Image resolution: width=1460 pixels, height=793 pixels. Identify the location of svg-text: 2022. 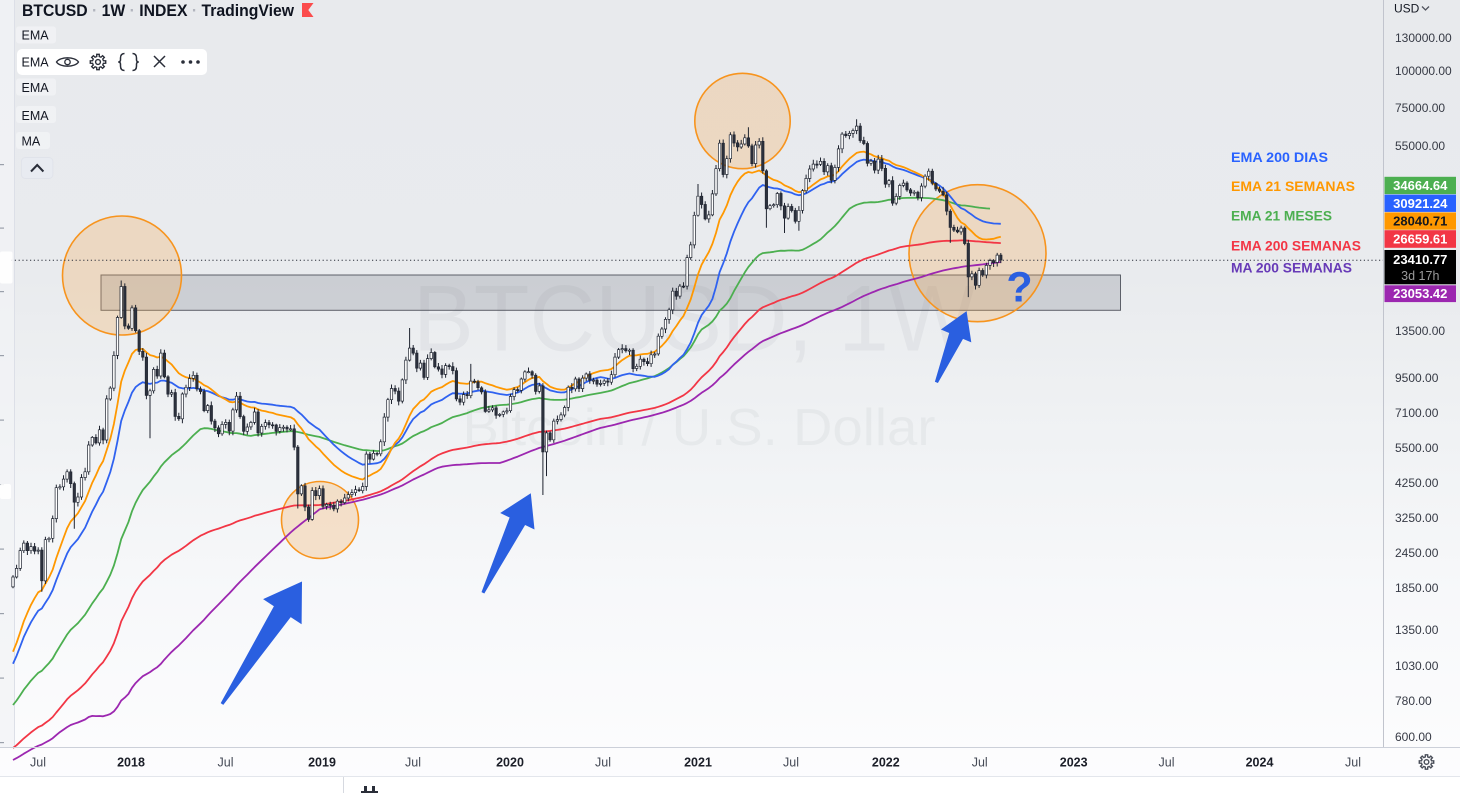
(886, 763).